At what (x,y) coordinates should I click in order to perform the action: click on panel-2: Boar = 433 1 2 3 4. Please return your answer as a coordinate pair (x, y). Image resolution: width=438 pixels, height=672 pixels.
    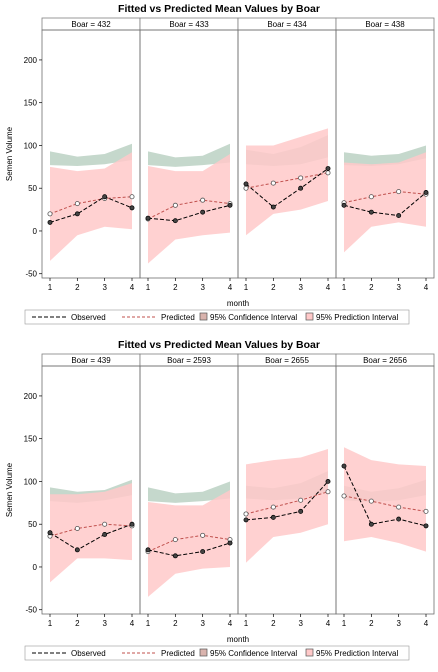
    Looking at the image, I should click on (189, 154).